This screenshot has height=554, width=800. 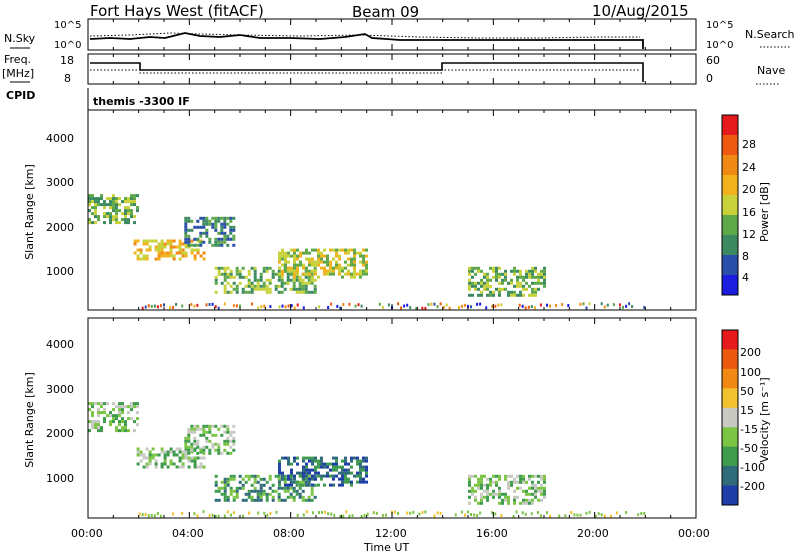 I want to click on nsky-trace, so click(x=366, y=40).